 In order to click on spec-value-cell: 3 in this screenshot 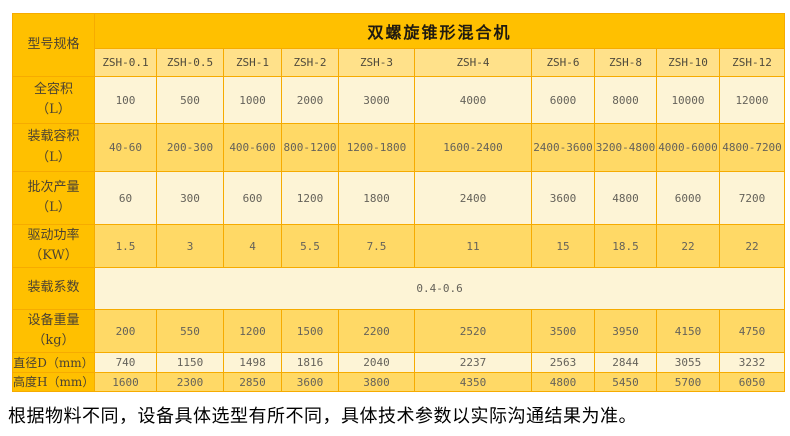, I will do `click(190, 246)`.